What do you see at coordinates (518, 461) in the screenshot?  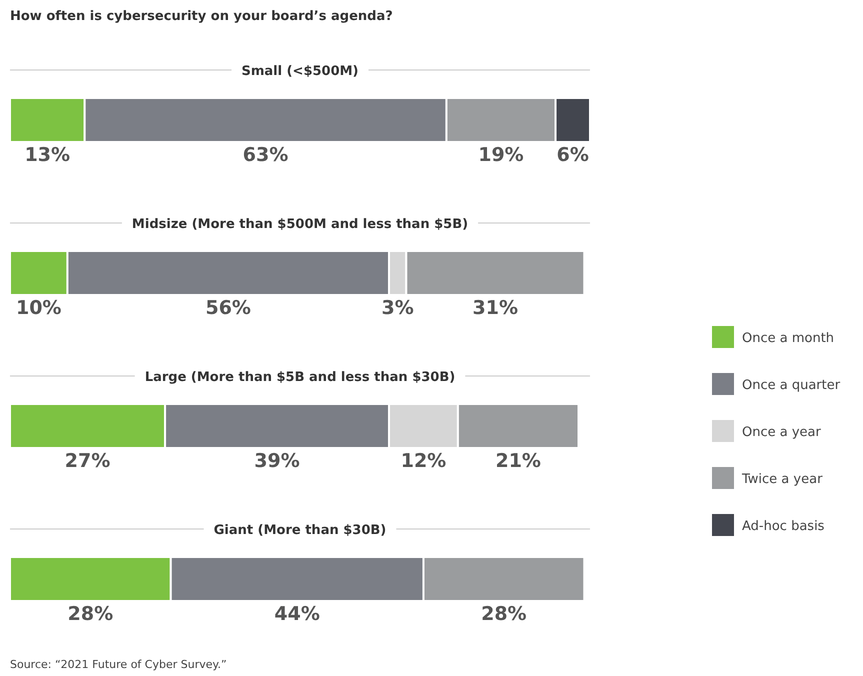 I see `data-label: 21%` at bounding box center [518, 461].